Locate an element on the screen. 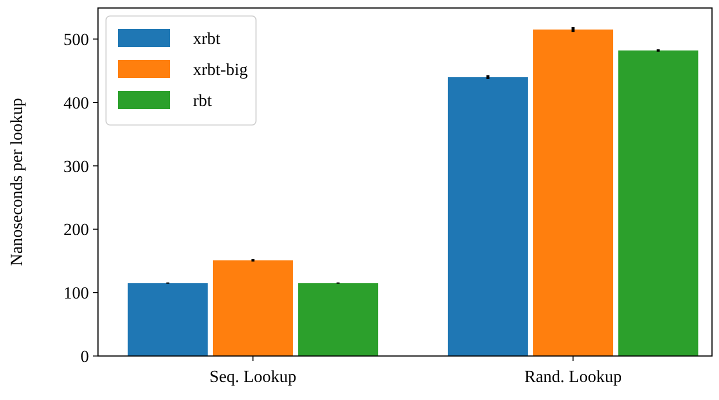 This screenshot has height=400, width=719. y-tick-label: 200 is located at coordinates (76, 230).